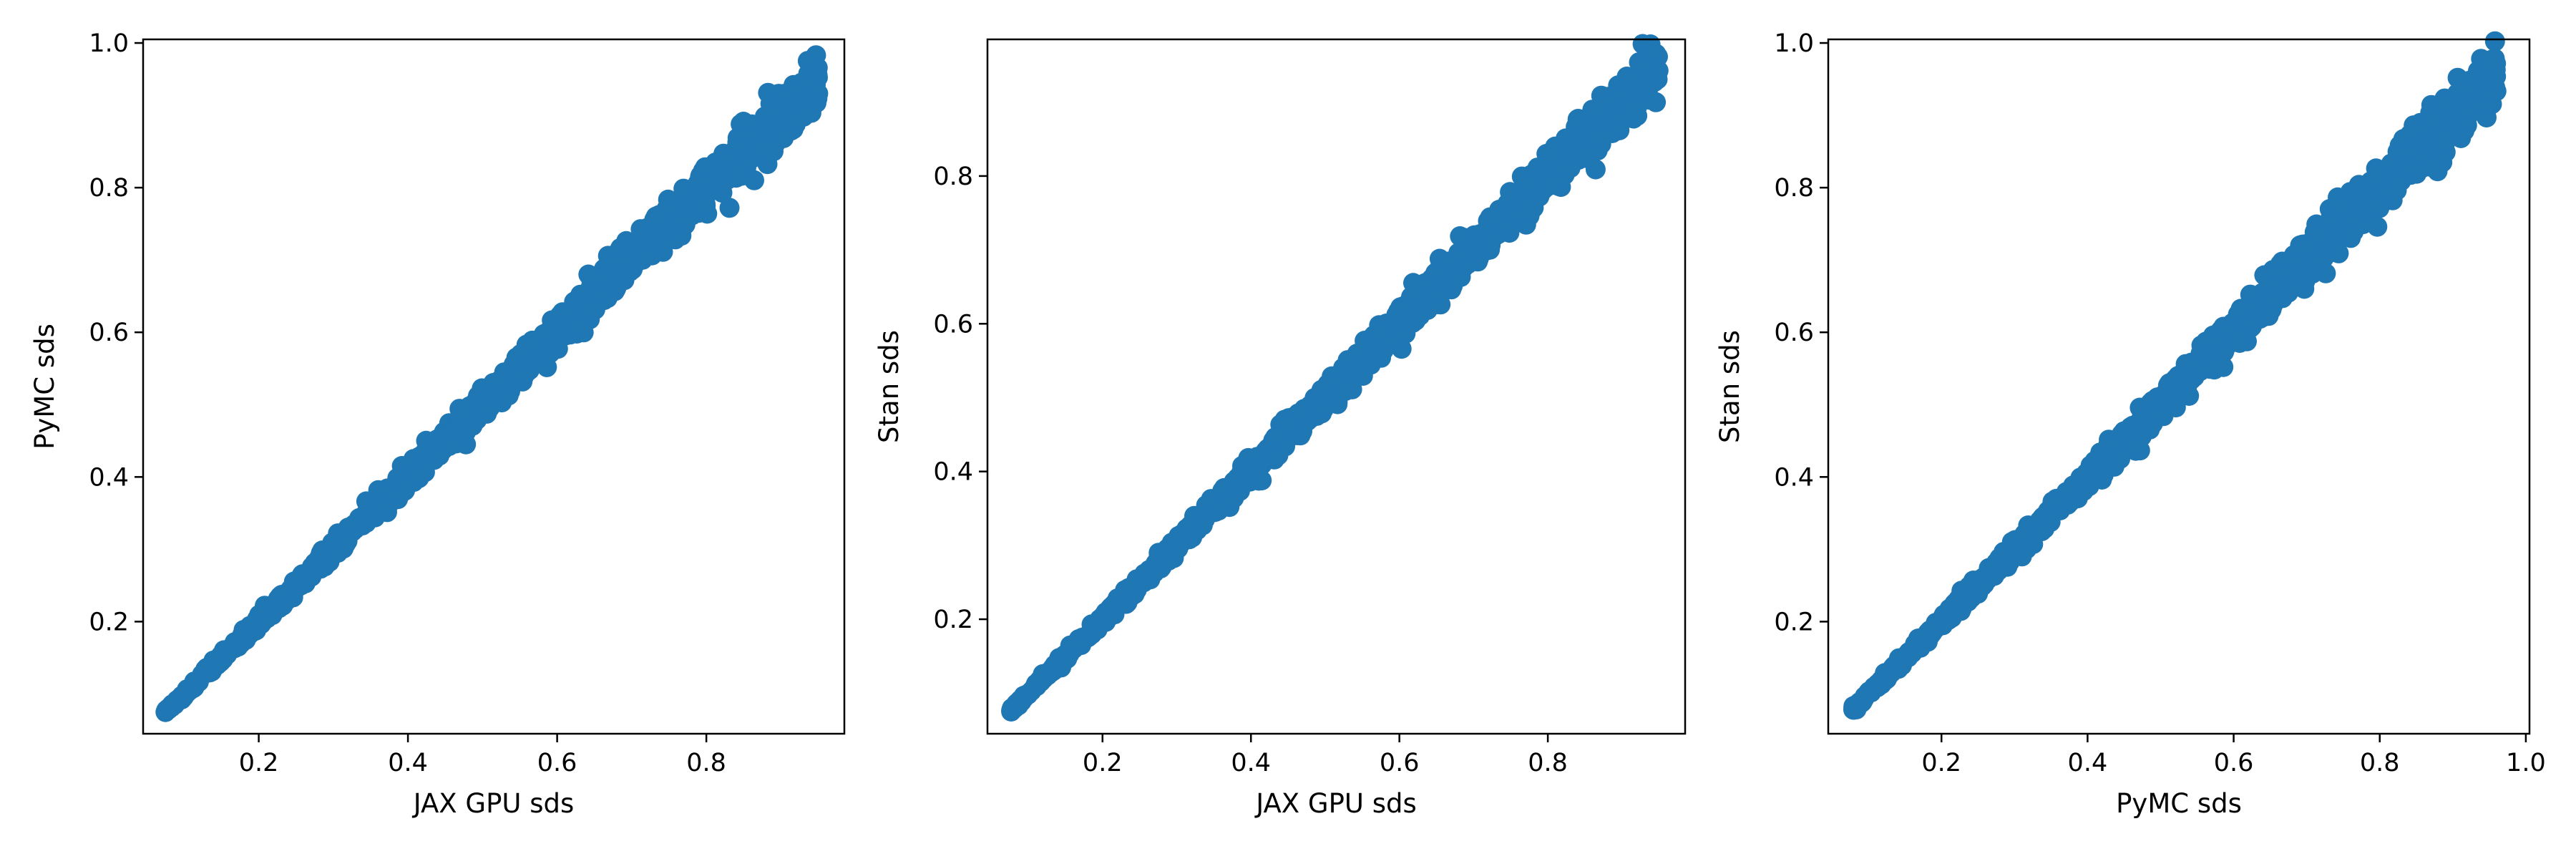  Describe the element at coordinates (960, 398) in the screenshot. I see `y-ticks: 0.2 0.4 0.6 0.8` at that location.